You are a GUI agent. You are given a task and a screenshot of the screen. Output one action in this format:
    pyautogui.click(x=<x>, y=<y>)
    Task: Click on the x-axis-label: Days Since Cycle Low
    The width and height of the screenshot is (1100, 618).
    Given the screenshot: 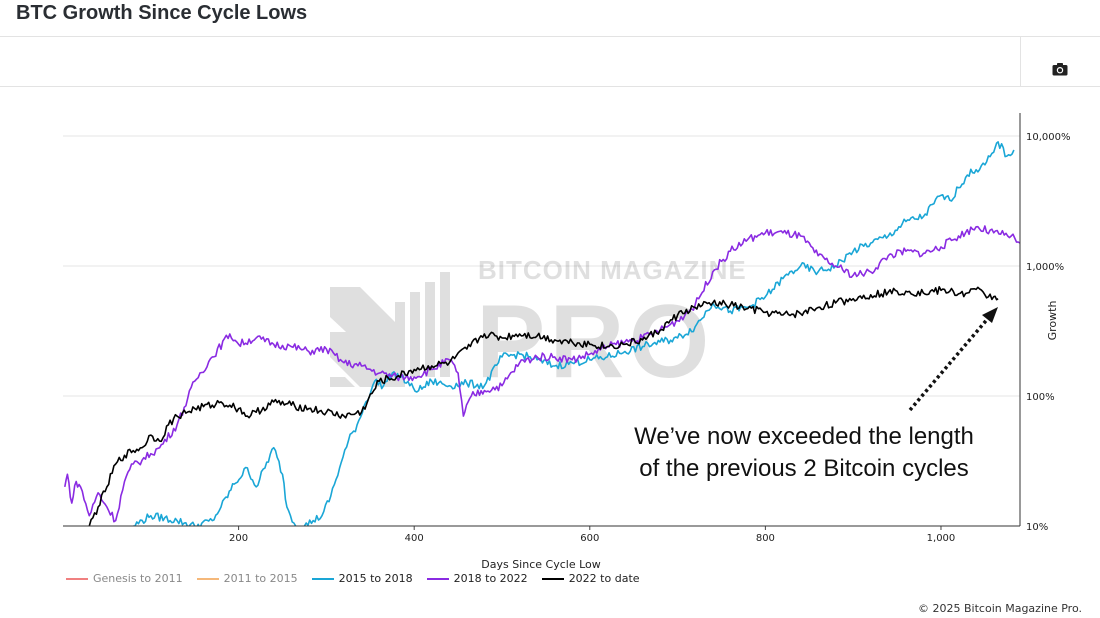 What is the action you would take?
    pyautogui.click(x=541, y=564)
    